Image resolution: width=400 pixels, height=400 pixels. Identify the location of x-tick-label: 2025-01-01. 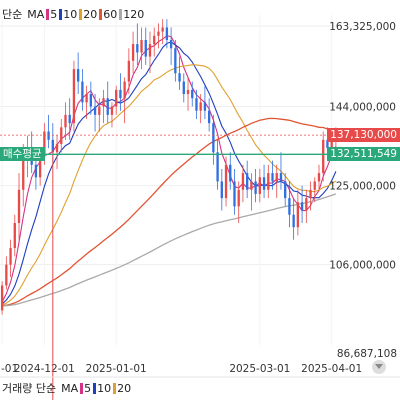
(116, 369).